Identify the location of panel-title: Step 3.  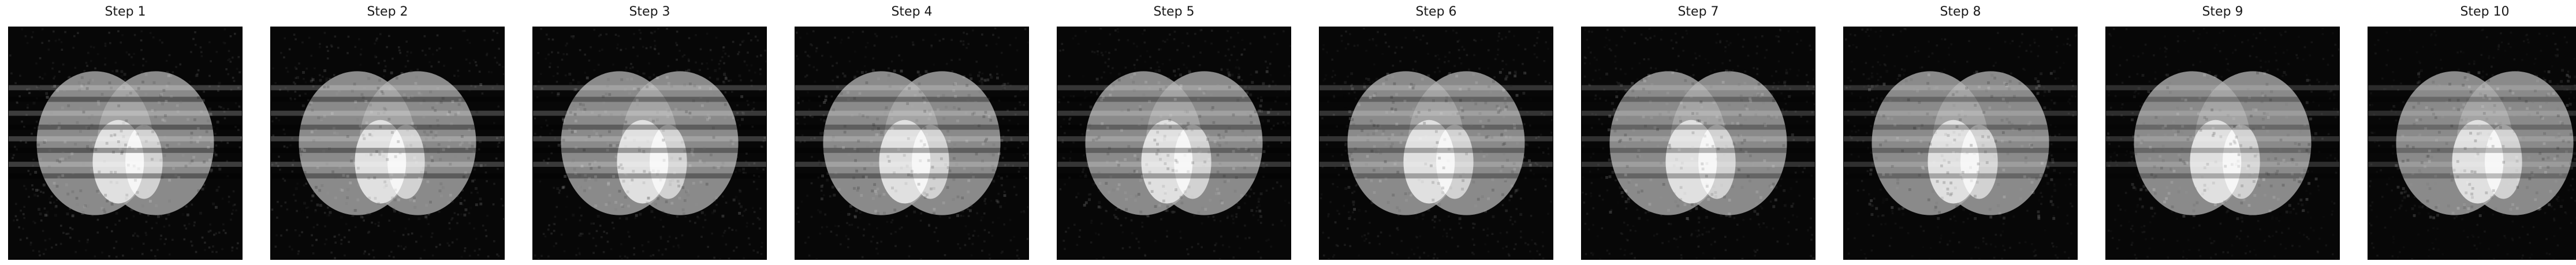
(650, 12).